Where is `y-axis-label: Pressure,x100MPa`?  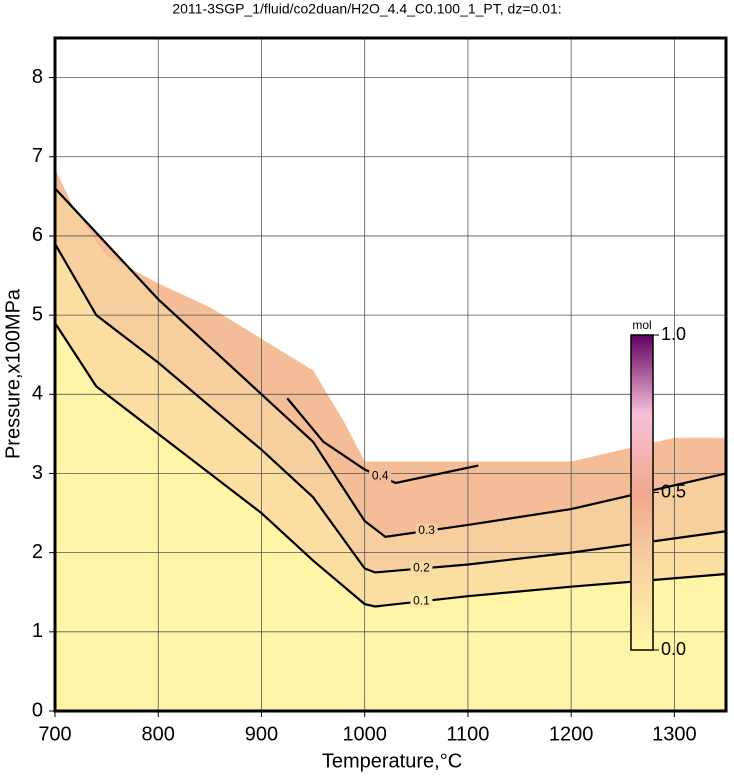 y-axis-label: Pressure,x100MPa is located at coordinates (13, 373).